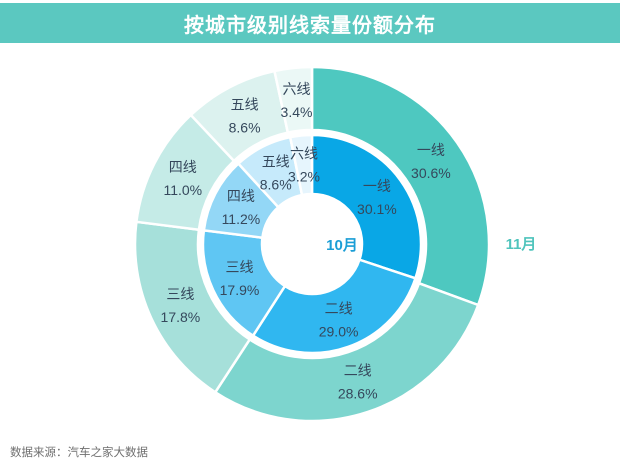 The height and width of the screenshot is (471, 620). I want to click on label-nov-tier1-name: 一线, so click(431, 150).